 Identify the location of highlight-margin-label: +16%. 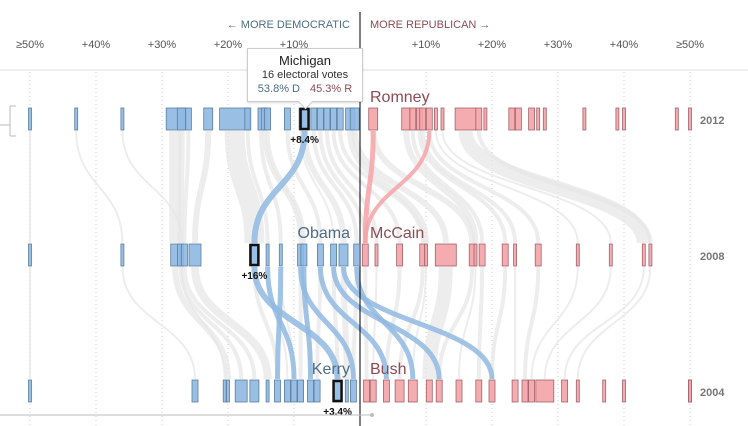
(254, 276).